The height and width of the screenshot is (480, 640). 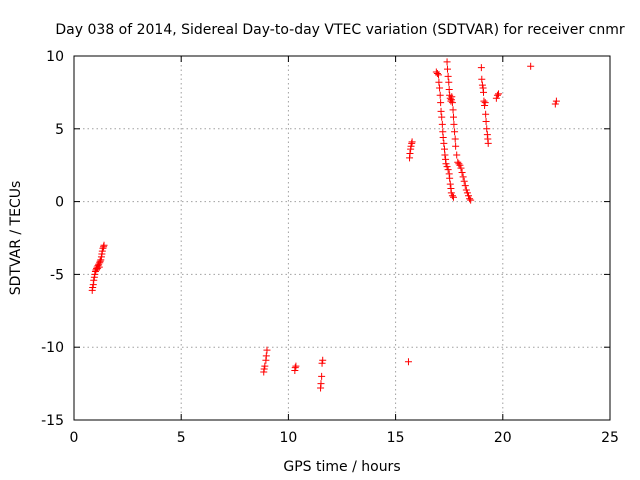 I want to click on y-tick-label: -10, so click(x=52, y=348).